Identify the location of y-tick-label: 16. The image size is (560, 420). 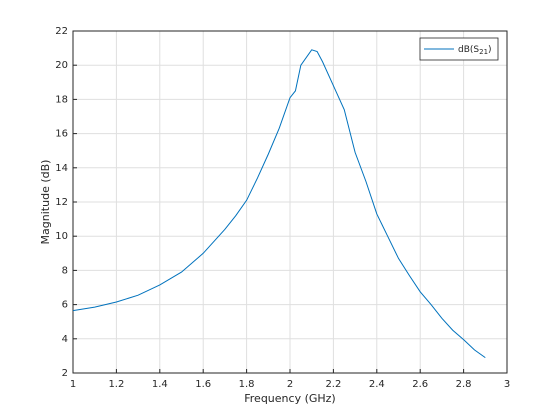
(61, 134).